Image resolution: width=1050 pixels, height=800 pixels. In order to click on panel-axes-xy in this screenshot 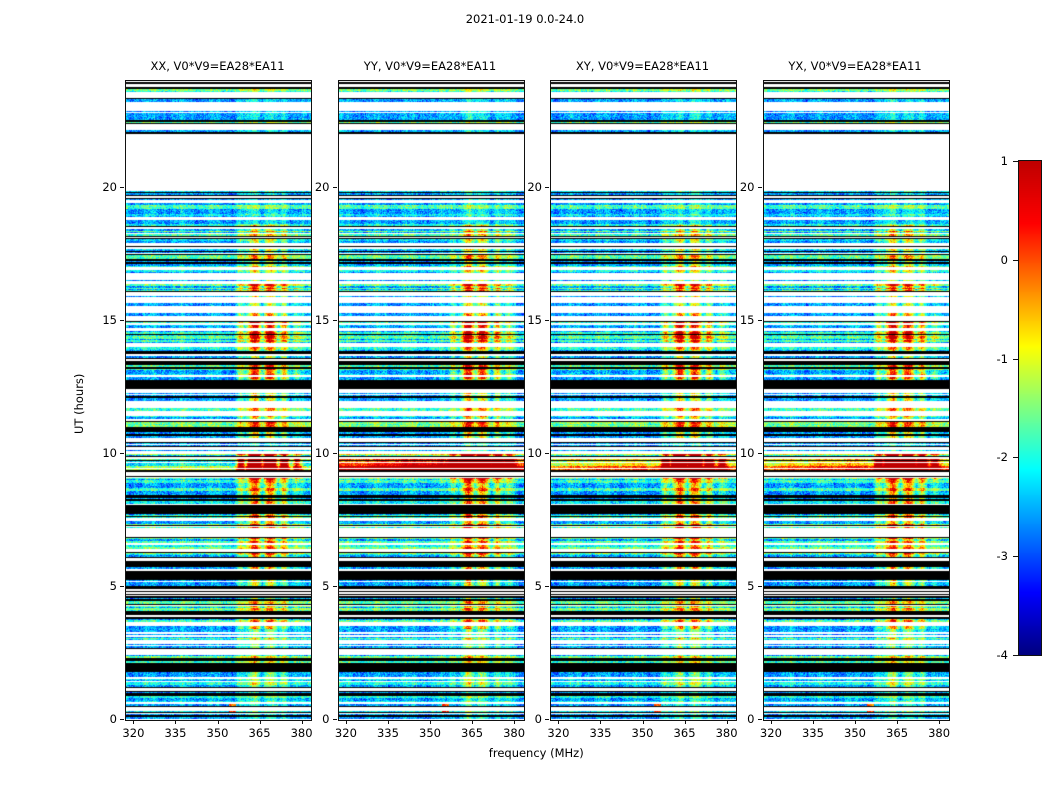, I will do `click(643, 400)`.